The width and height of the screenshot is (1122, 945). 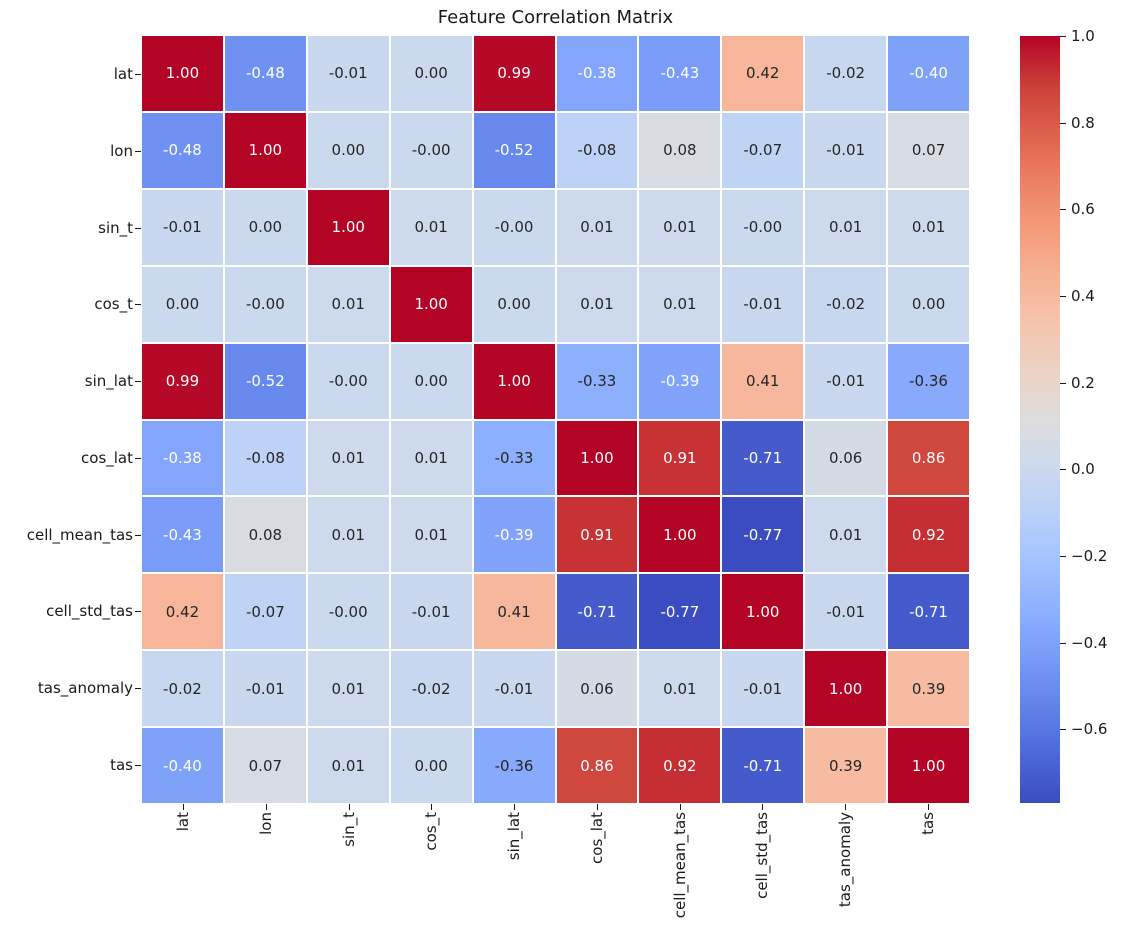 What do you see at coordinates (679, 865) in the screenshot?
I see `x-tick-label: cell_mean_tas` at bounding box center [679, 865].